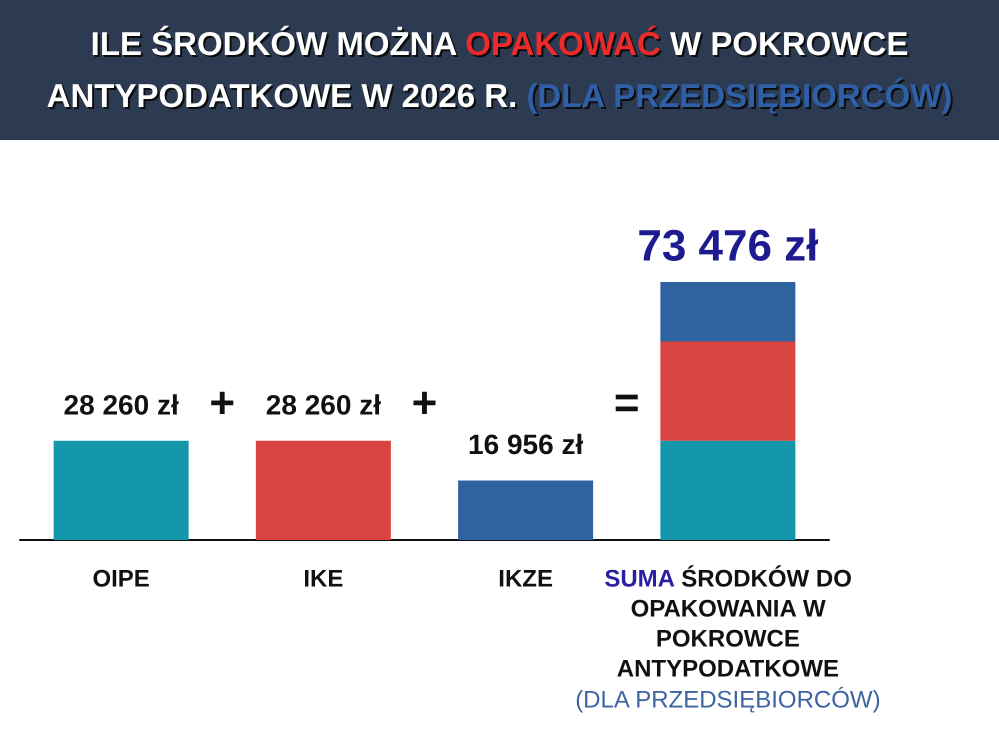 The width and height of the screenshot is (999, 734). What do you see at coordinates (728, 639) in the screenshot?
I see `x-tick-label: SUMA ŚRODKÓW DO OPAKOWANIA W POKROWCE ANTYPODATKOWE (DLA PRZEDSIĘBIORCÓW)` at bounding box center [728, 639].